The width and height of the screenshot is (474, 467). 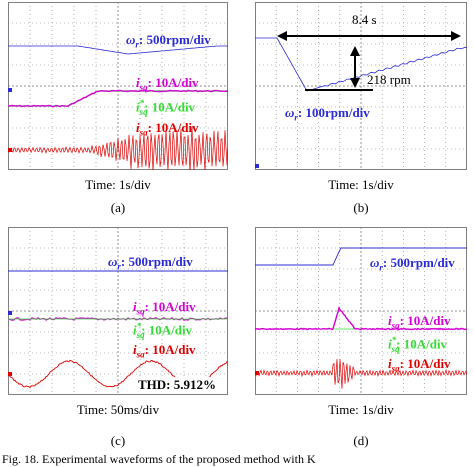 I want to click on time-label-a: Time: 1s/div, so click(x=118, y=184).